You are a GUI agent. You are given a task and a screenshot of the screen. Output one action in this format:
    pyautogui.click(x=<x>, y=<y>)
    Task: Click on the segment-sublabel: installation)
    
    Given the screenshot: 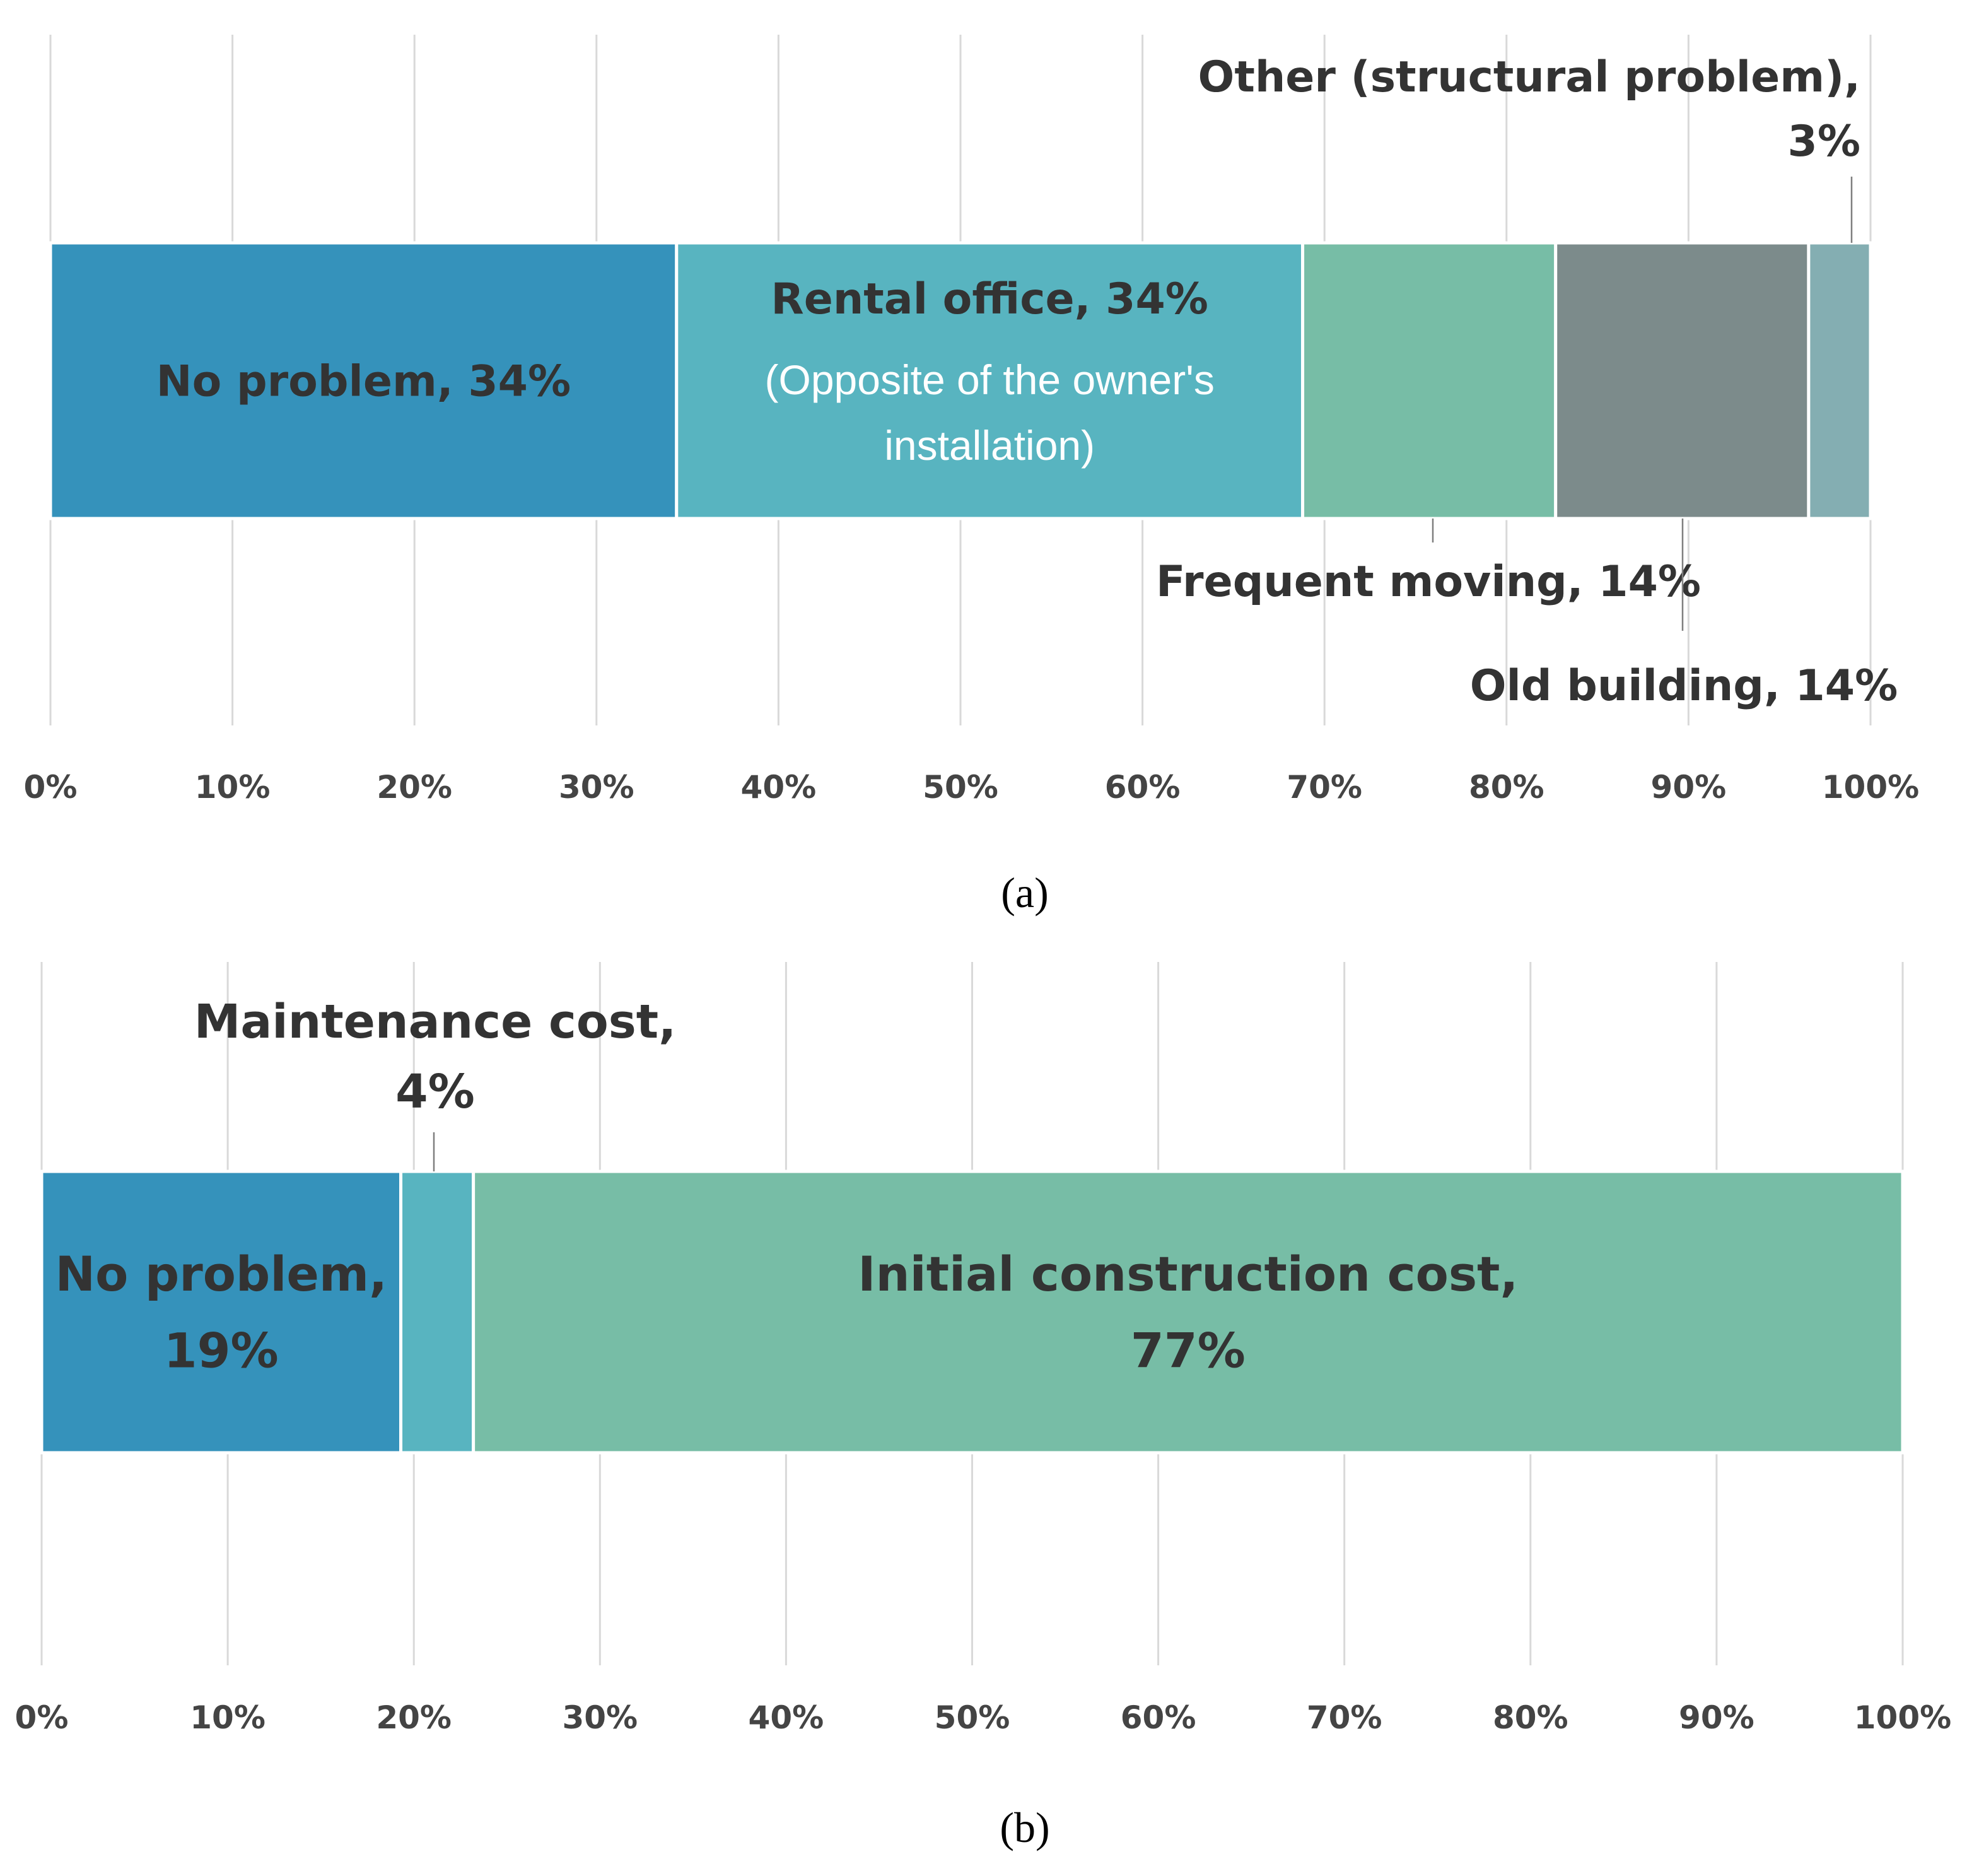 What is the action you would take?
    pyautogui.click(x=989, y=445)
    